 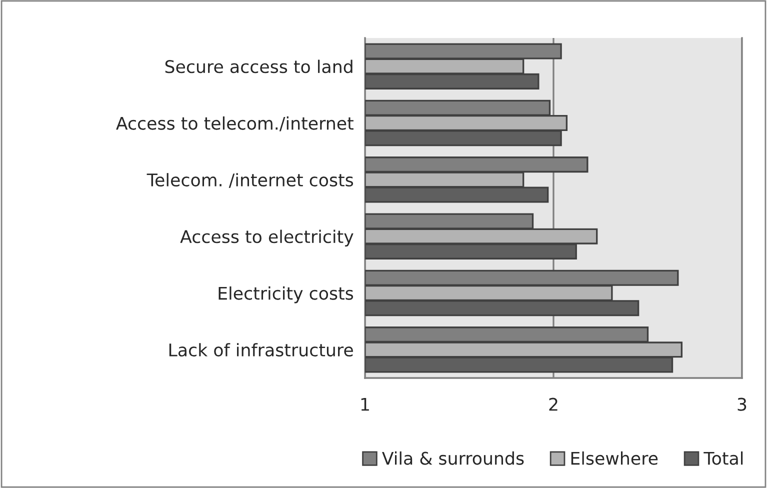 What do you see at coordinates (553, 404) in the screenshot?
I see `x-tick-label: 2` at bounding box center [553, 404].